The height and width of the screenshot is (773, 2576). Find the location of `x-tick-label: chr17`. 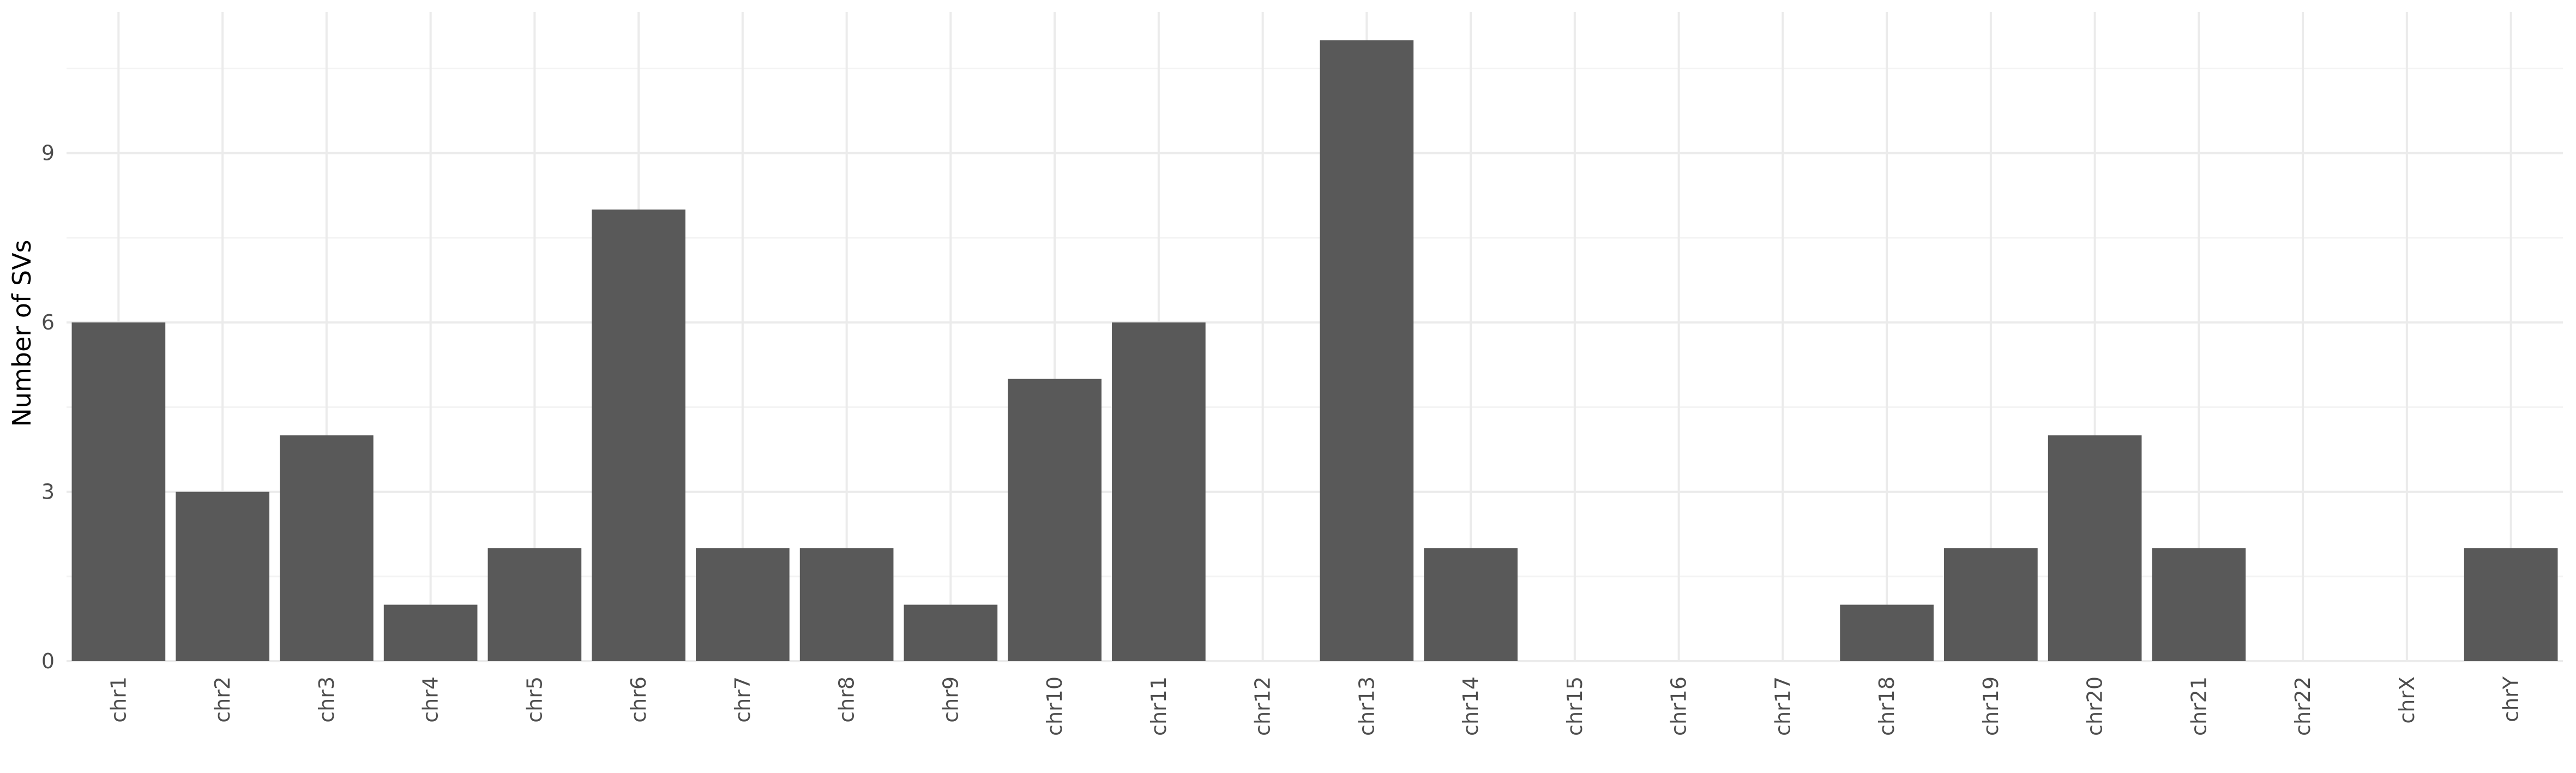

x-tick-label: chr17 is located at coordinates (1783, 706).